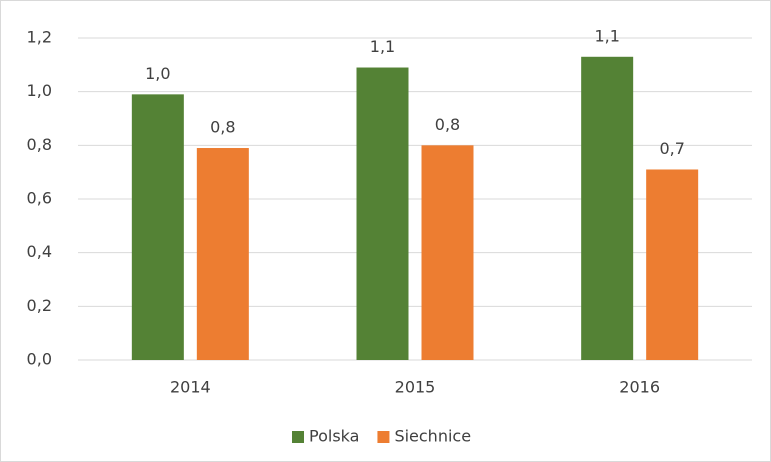  What do you see at coordinates (432, 436) in the screenshot?
I see `legend-label: Siechnice` at bounding box center [432, 436].